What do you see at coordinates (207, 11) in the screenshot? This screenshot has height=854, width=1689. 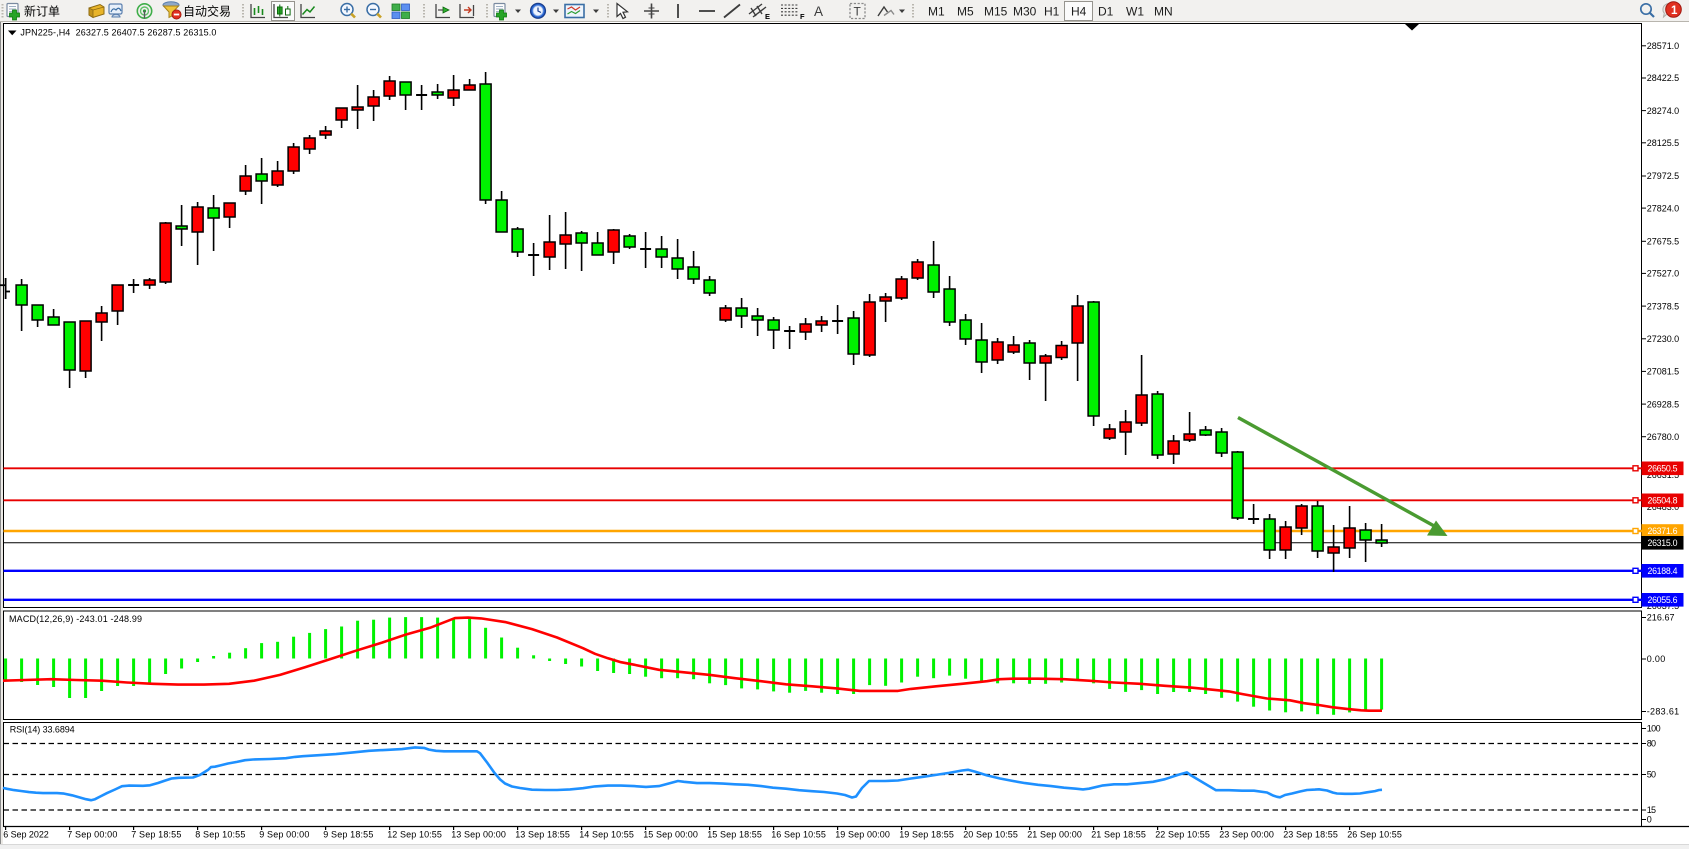 I see `svg-text: 自动交易` at bounding box center [207, 11].